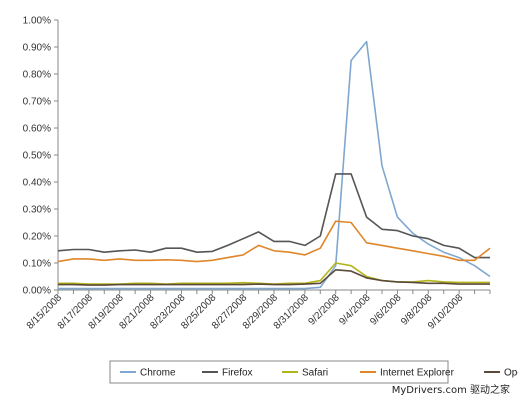 The height and width of the screenshot is (401, 518). What do you see at coordinates (37, 291) in the screenshot?
I see `y-tick-label: 0.00%` at bounding box center [37, 291].